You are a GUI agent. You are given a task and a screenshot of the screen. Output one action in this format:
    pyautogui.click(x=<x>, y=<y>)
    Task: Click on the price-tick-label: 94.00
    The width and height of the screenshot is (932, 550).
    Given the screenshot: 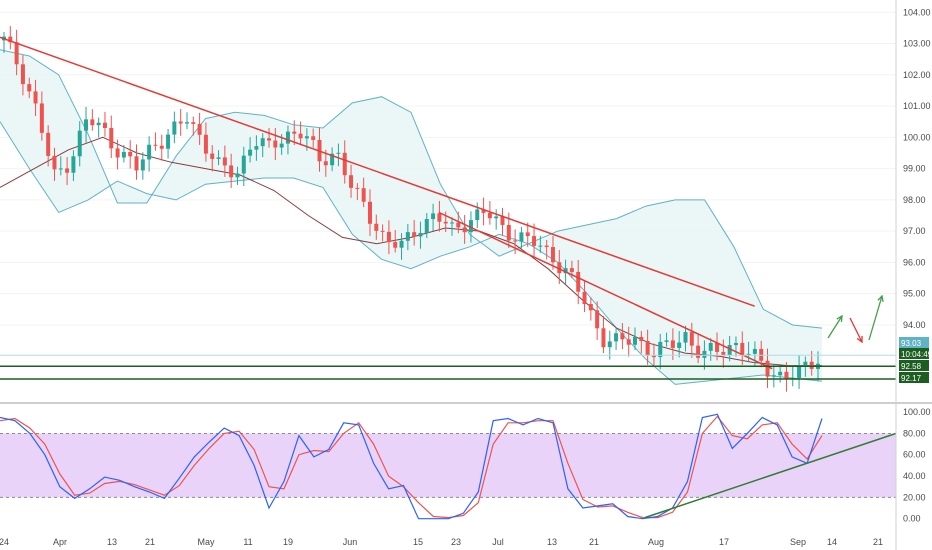 What is the action you would take?
    pyautogui.click(x=914, y=325)
    